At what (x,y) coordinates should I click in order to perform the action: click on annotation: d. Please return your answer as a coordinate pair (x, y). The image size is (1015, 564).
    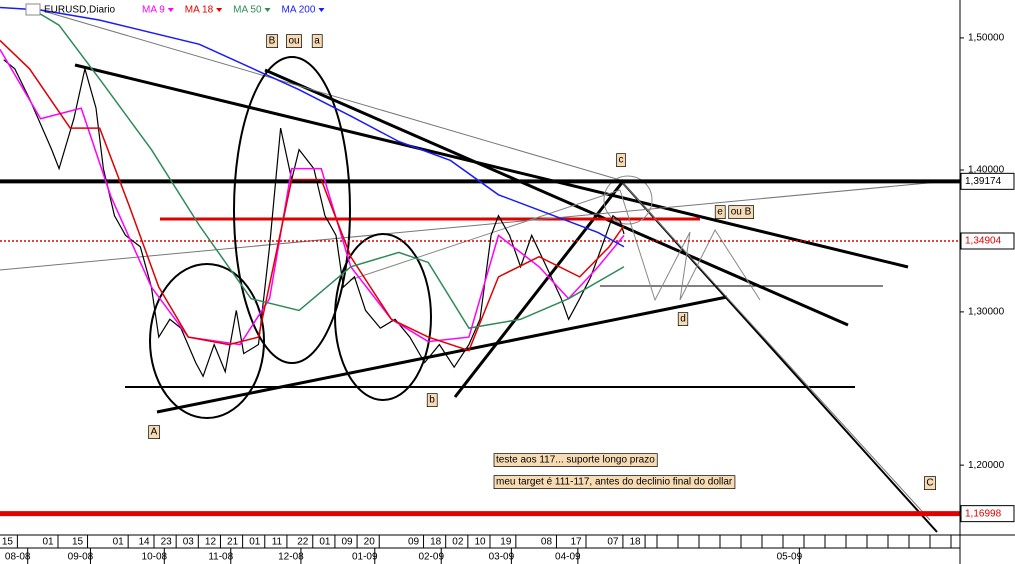
    Looking at the image, I should click on (683, 319).